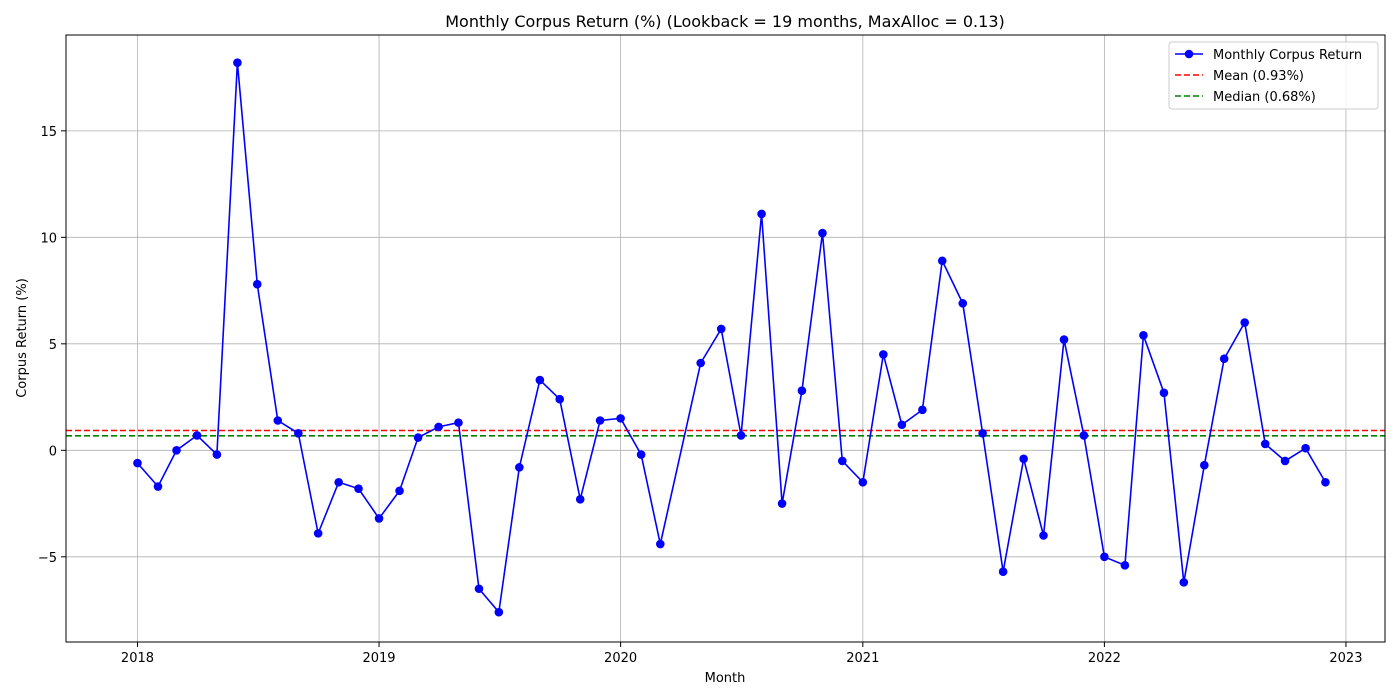 The width and height of the screenshot is (1400, 700). I want to click on legend-box, so click(1273, 75).